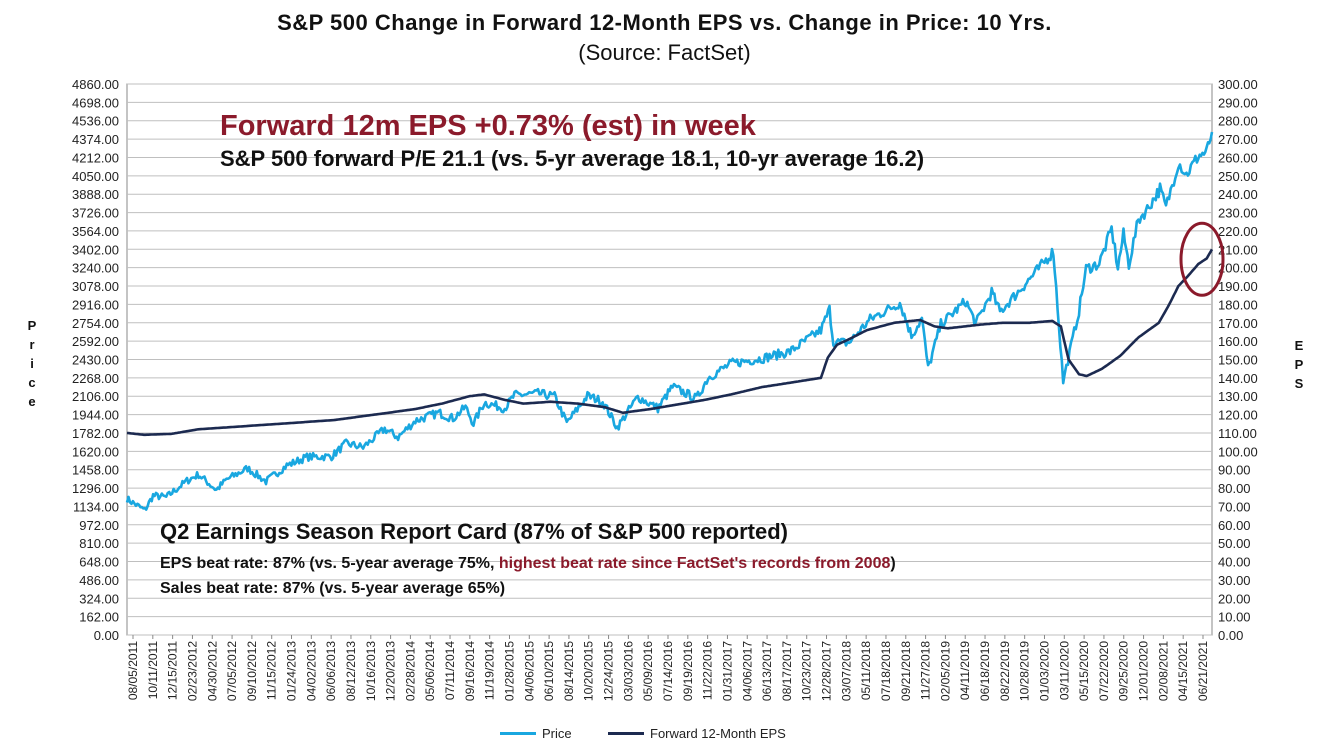  I want to click on y-left-tick-label: 486.00, so click(99, 580).